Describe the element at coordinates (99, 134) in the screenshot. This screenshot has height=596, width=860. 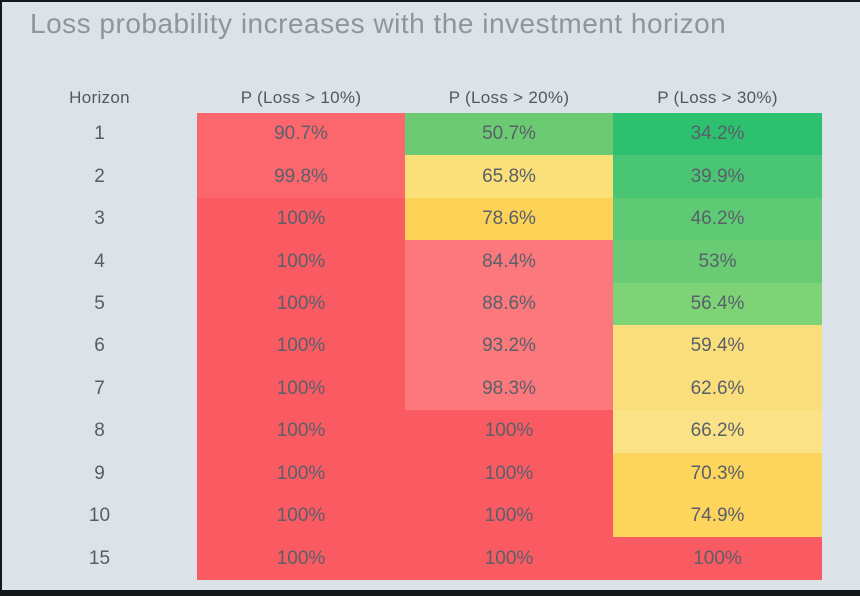
I see `horizon-label: 1` at that location.